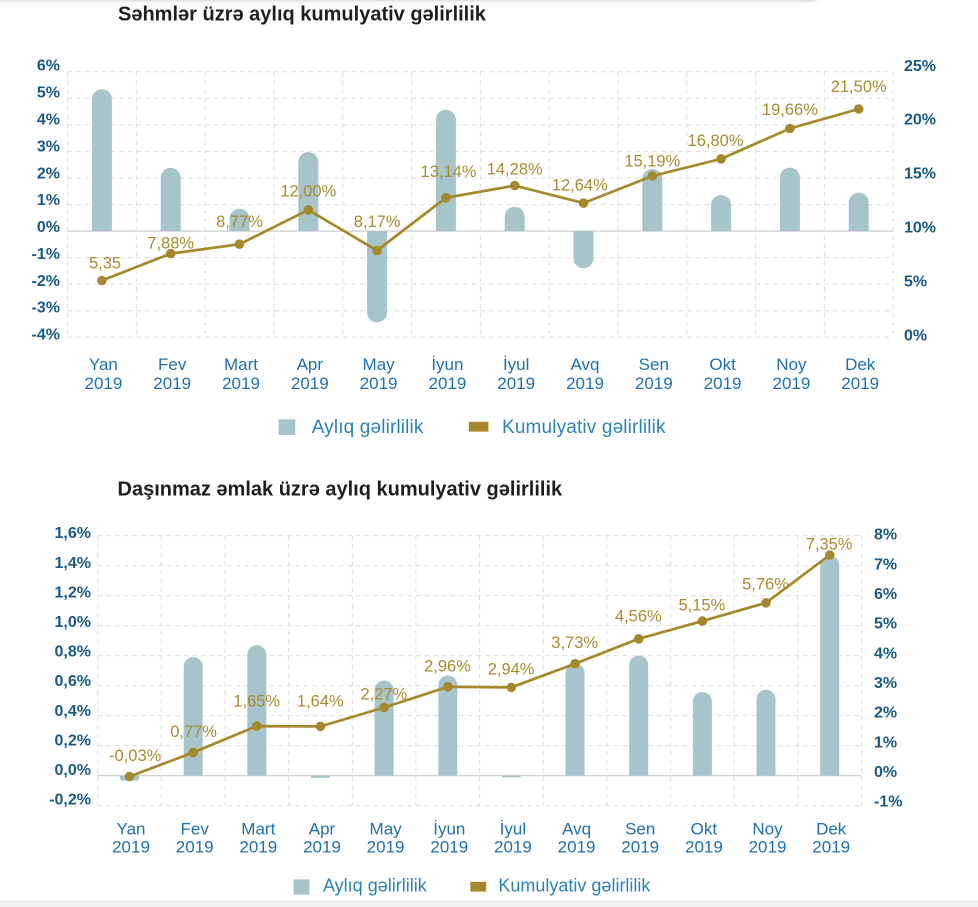  I want to click on svg-text: 0,77%, so click(193, 732).